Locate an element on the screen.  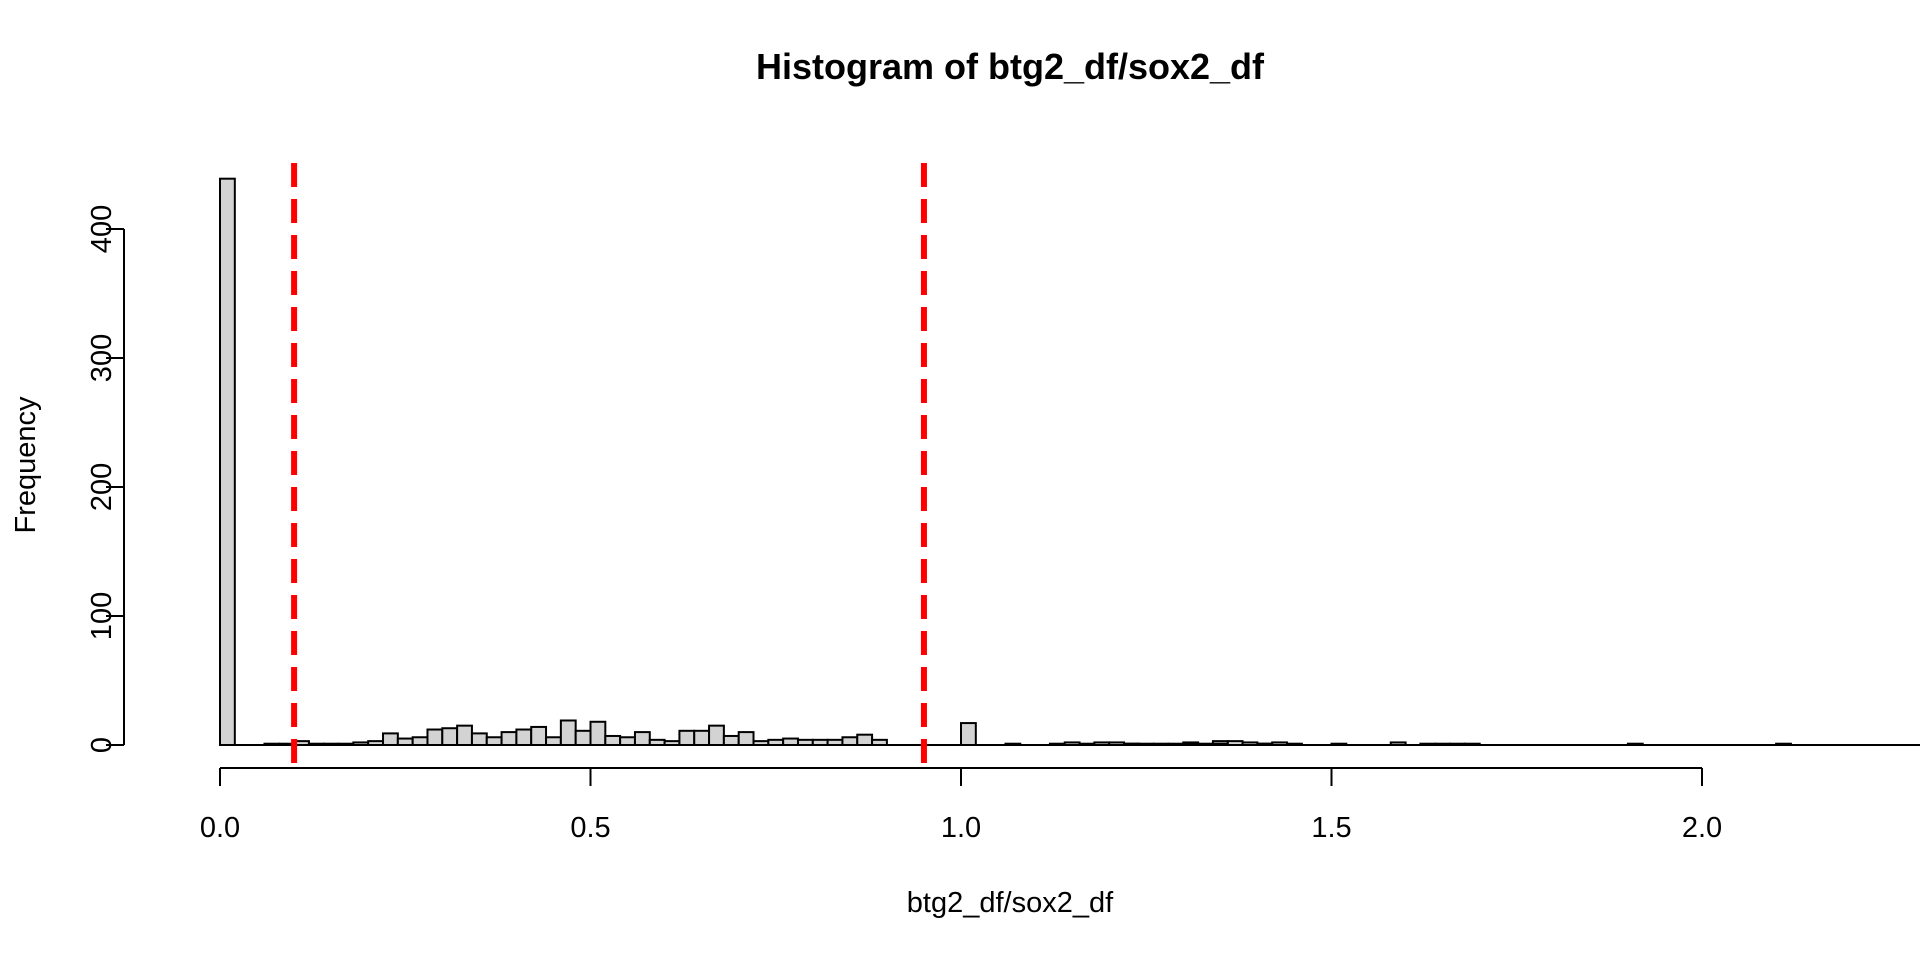
x-tick-label: 1.5 is located at coordinates (1331, 828).